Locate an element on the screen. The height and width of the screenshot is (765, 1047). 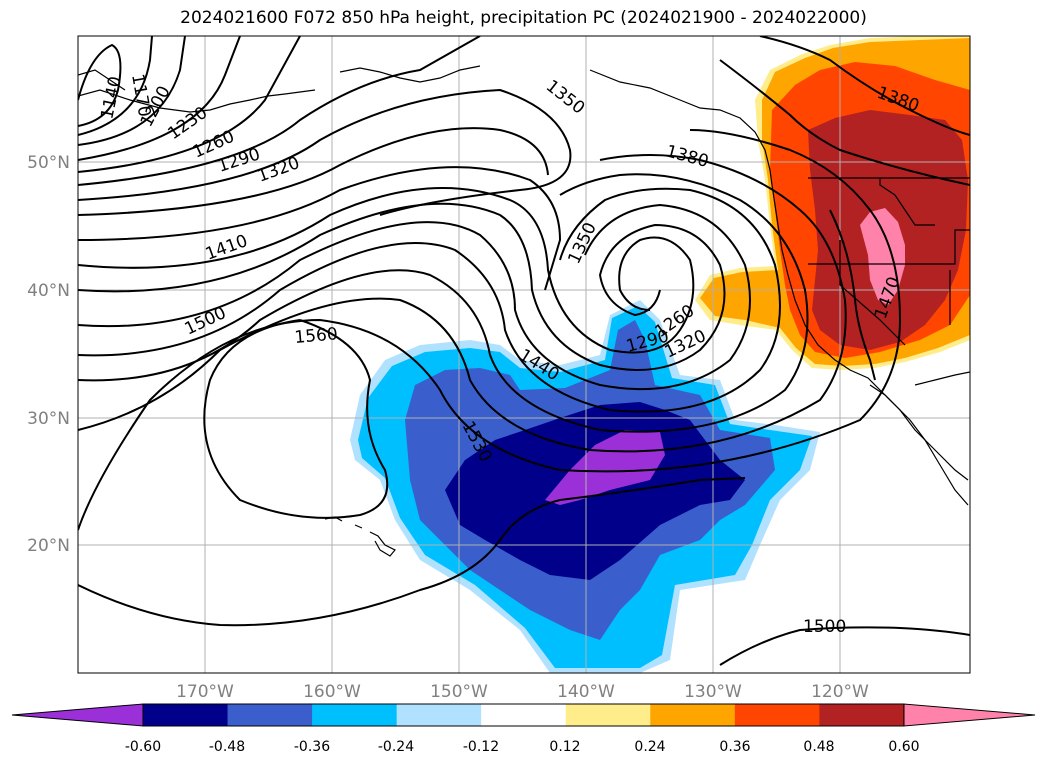
colorbar-tick-label: -0.60 is located at coordinates (143, 747).